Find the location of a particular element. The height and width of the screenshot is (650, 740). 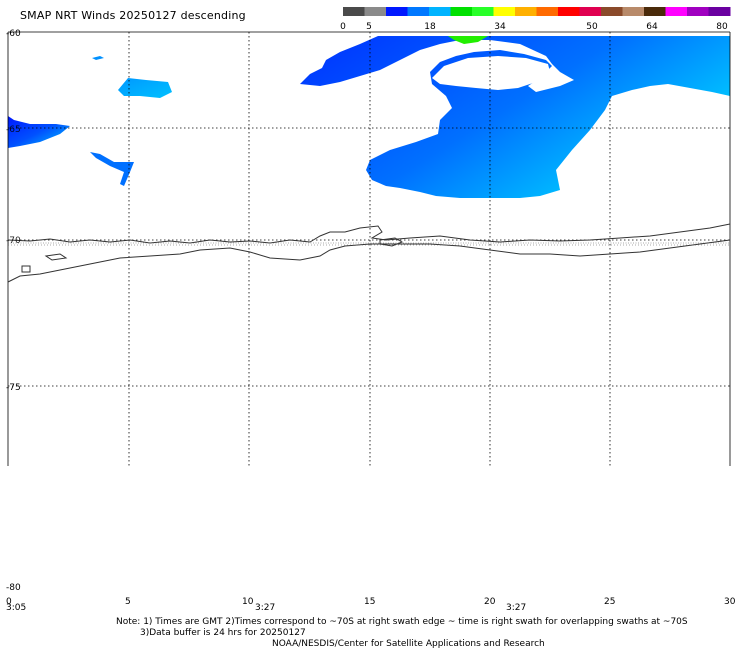

lon-label-30: 30 is located at coordinates (730, 602).